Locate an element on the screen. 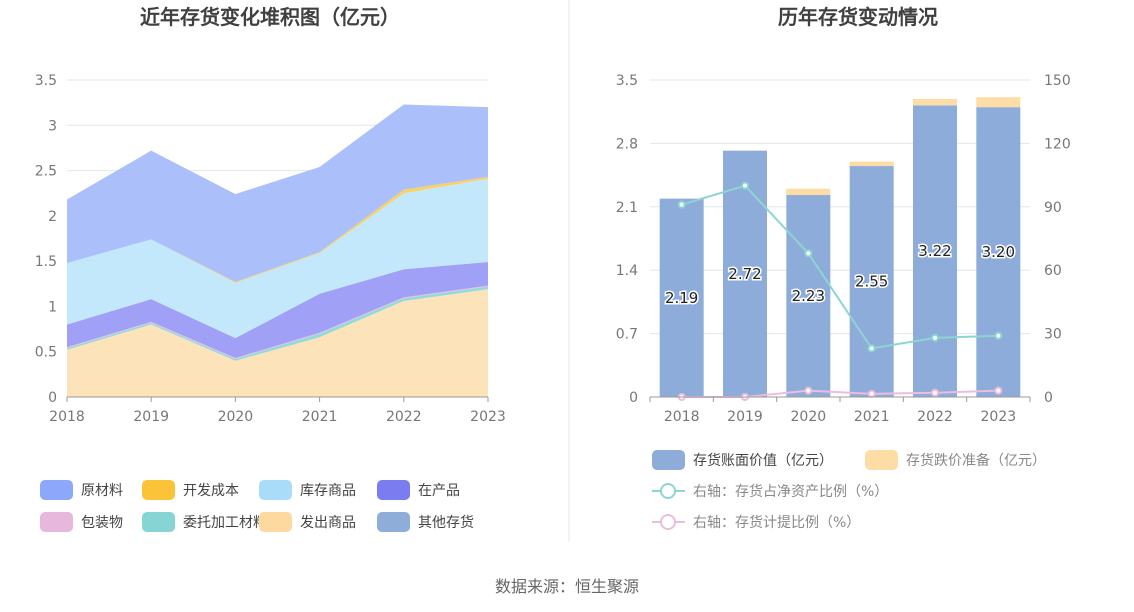  right-y2-tick: 30 is located at coordinates (1053, 335).